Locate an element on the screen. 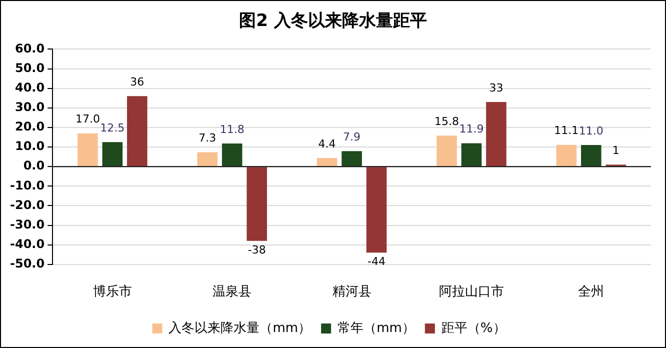 This screenshot has height=348, width=666. data-label: 36 is located at coordinates (137, 82).